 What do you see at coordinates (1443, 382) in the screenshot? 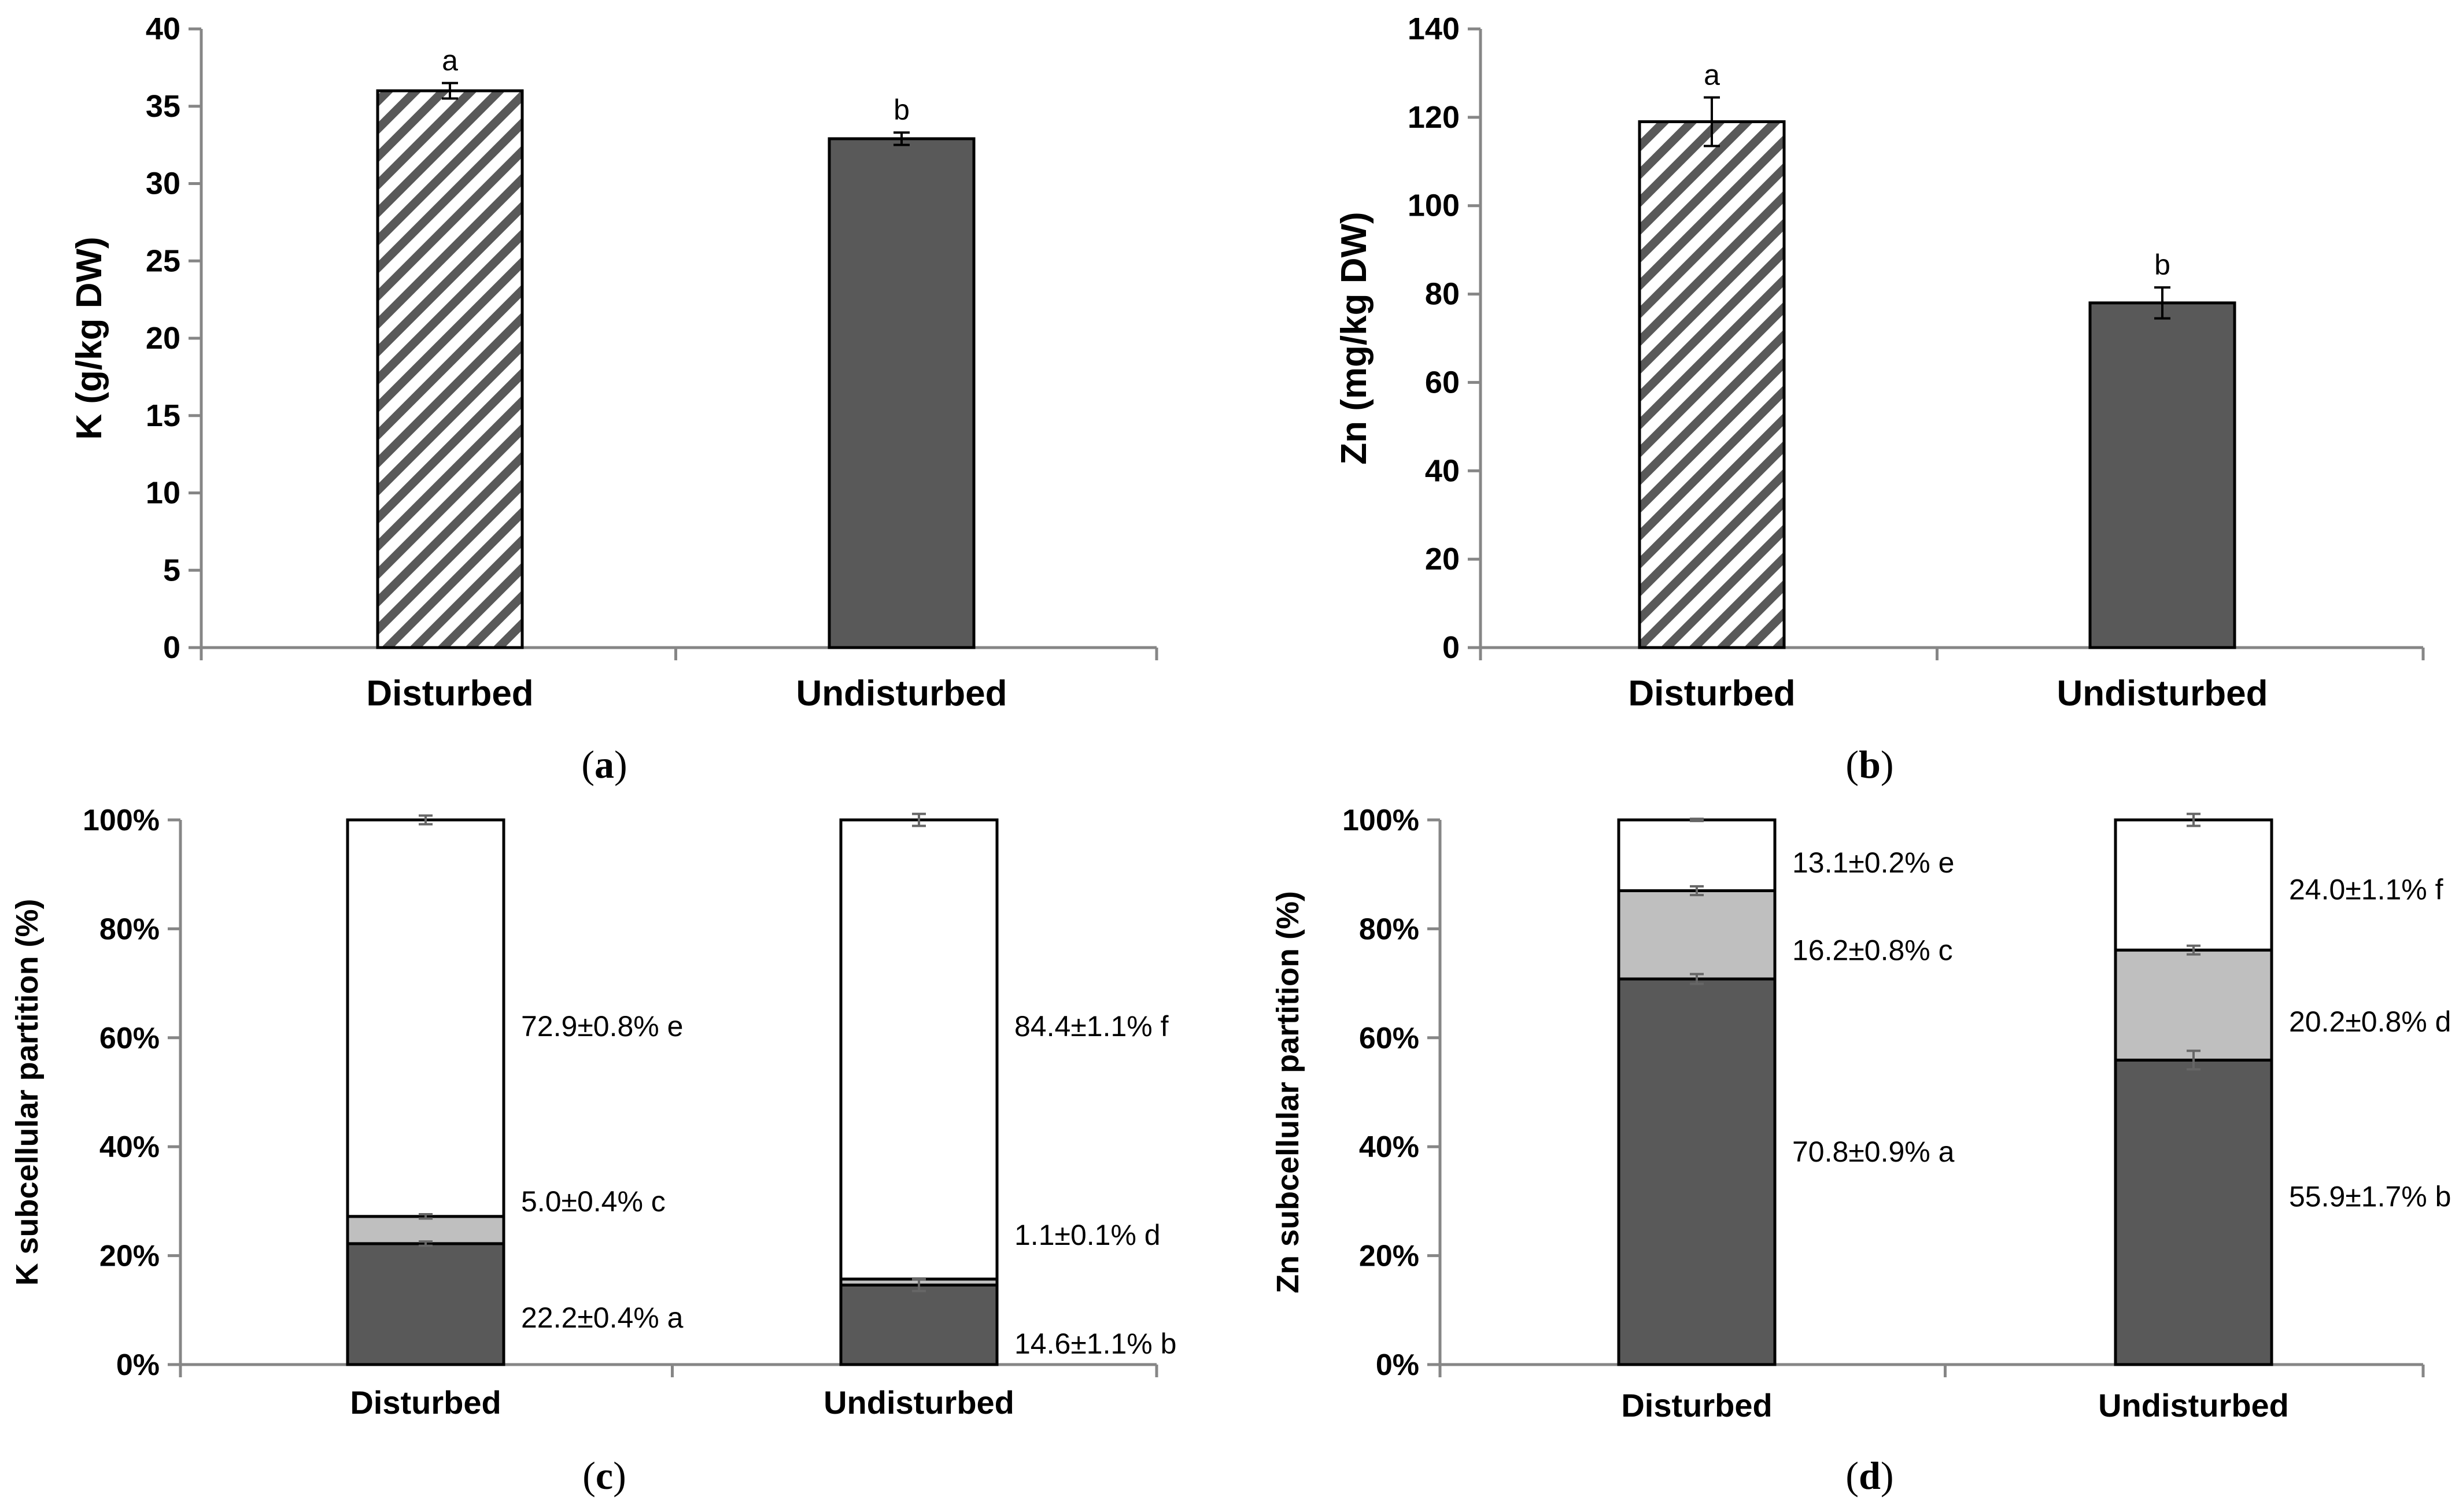
I see `y-tick-label: 60` at bounding box center [1443, 382].